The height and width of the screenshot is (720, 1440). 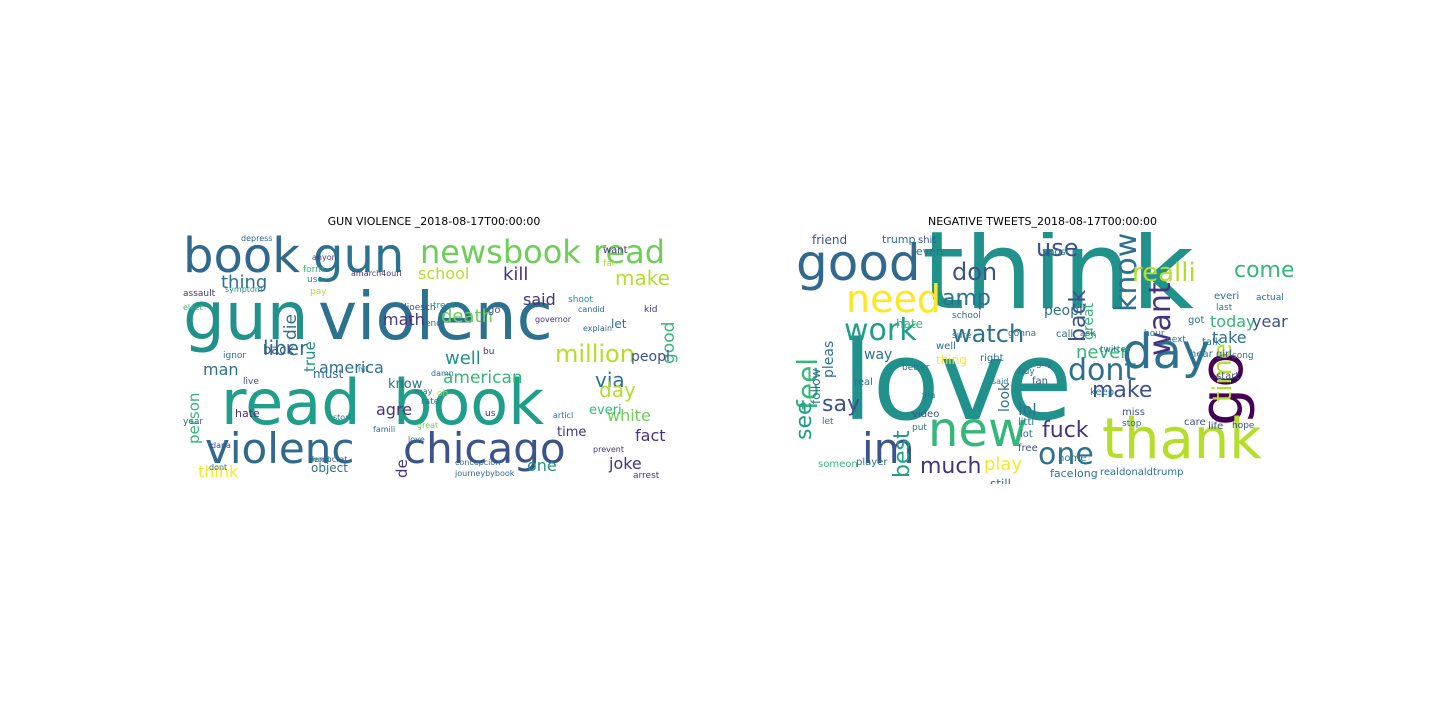 What do you see at coordinates (318, 292) in the screenshot?
I see `cloud-word: pay` at bounding box center [318, 292].